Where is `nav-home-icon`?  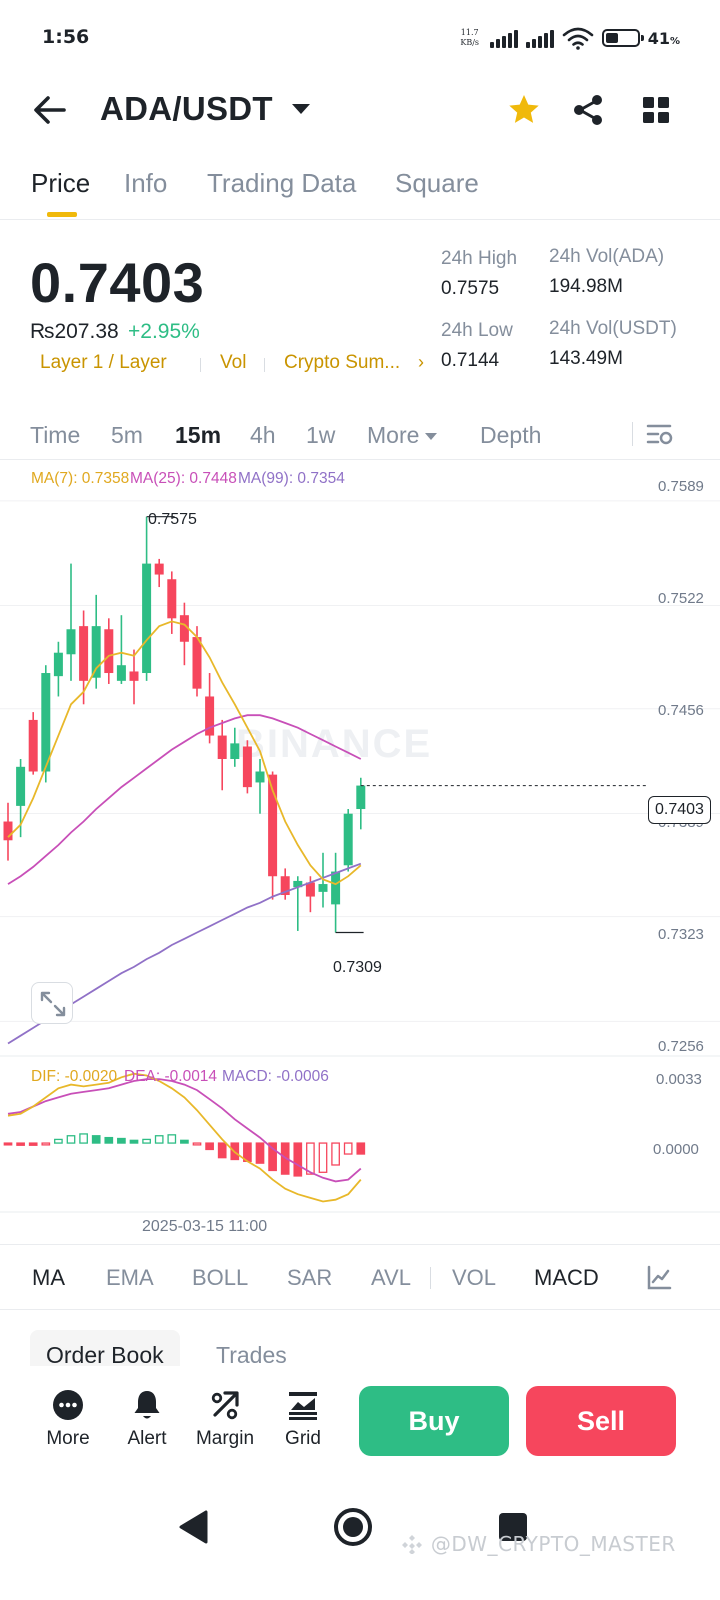 nav-home-icon is located at coordinates (353, 1527).